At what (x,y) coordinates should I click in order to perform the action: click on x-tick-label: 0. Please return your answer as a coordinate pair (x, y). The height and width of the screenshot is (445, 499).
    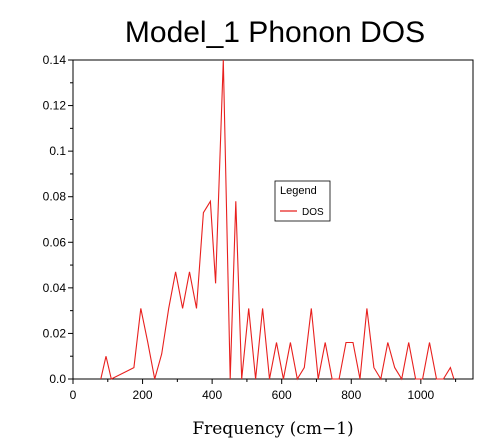
    Looking at the image, I should click on (73, 395).